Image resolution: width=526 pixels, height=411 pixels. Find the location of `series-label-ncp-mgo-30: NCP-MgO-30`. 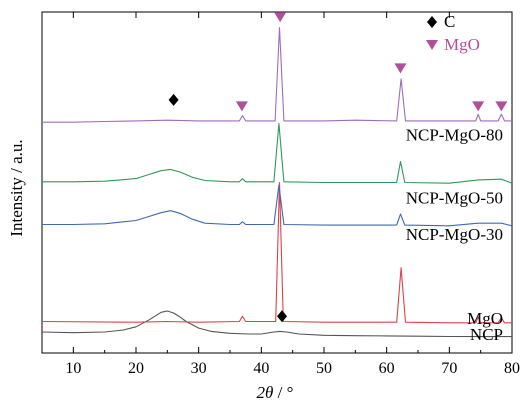

series-label-ncp-mgo-30: NCP-MgO-30 is located at coordinates (454, 234).